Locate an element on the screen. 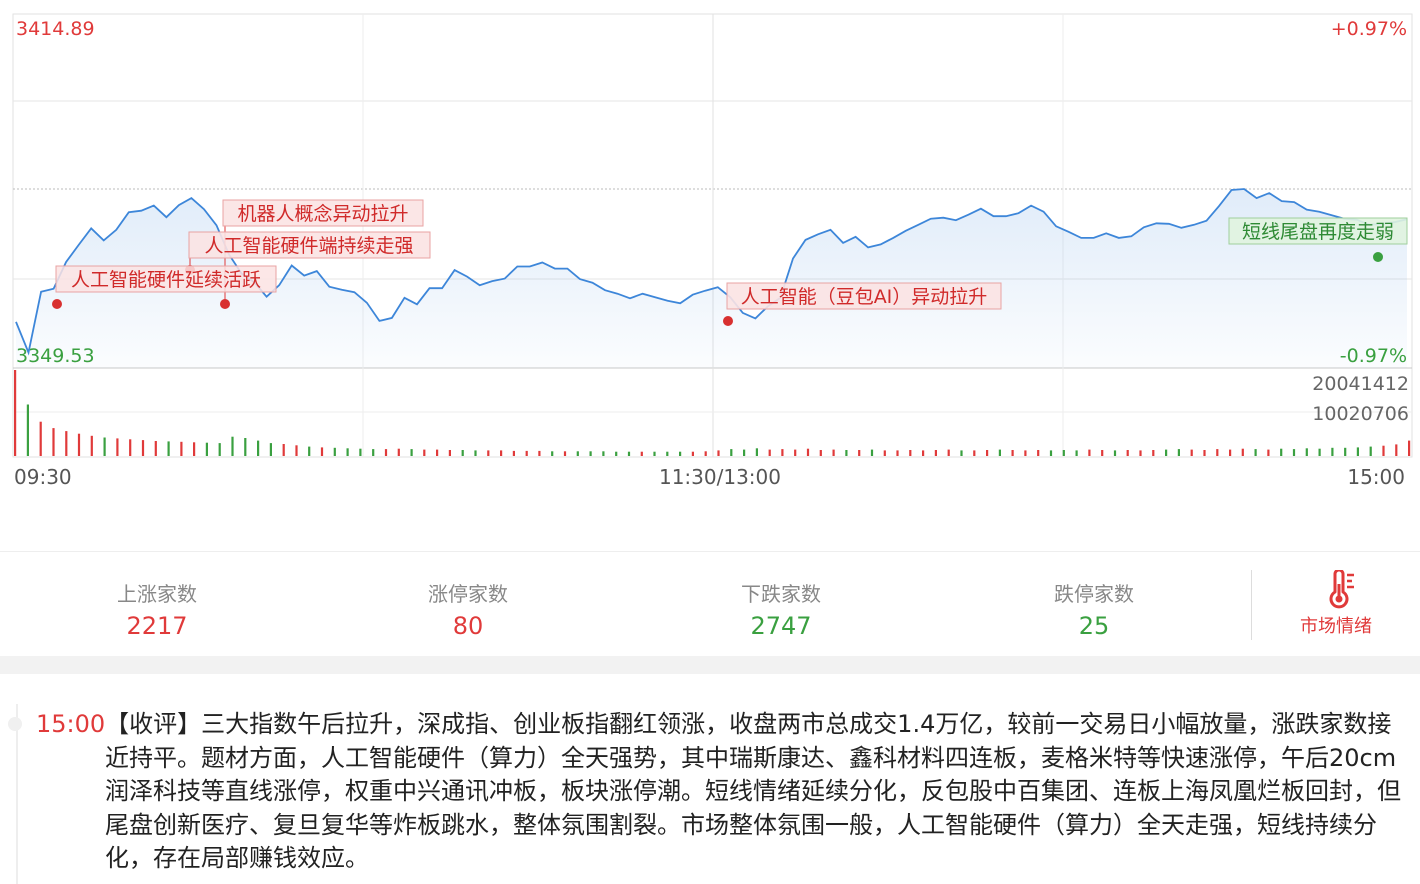 This screenshot has height=884, width=1420. time-label-open: 09:30 is located at coordinates (43, 477).